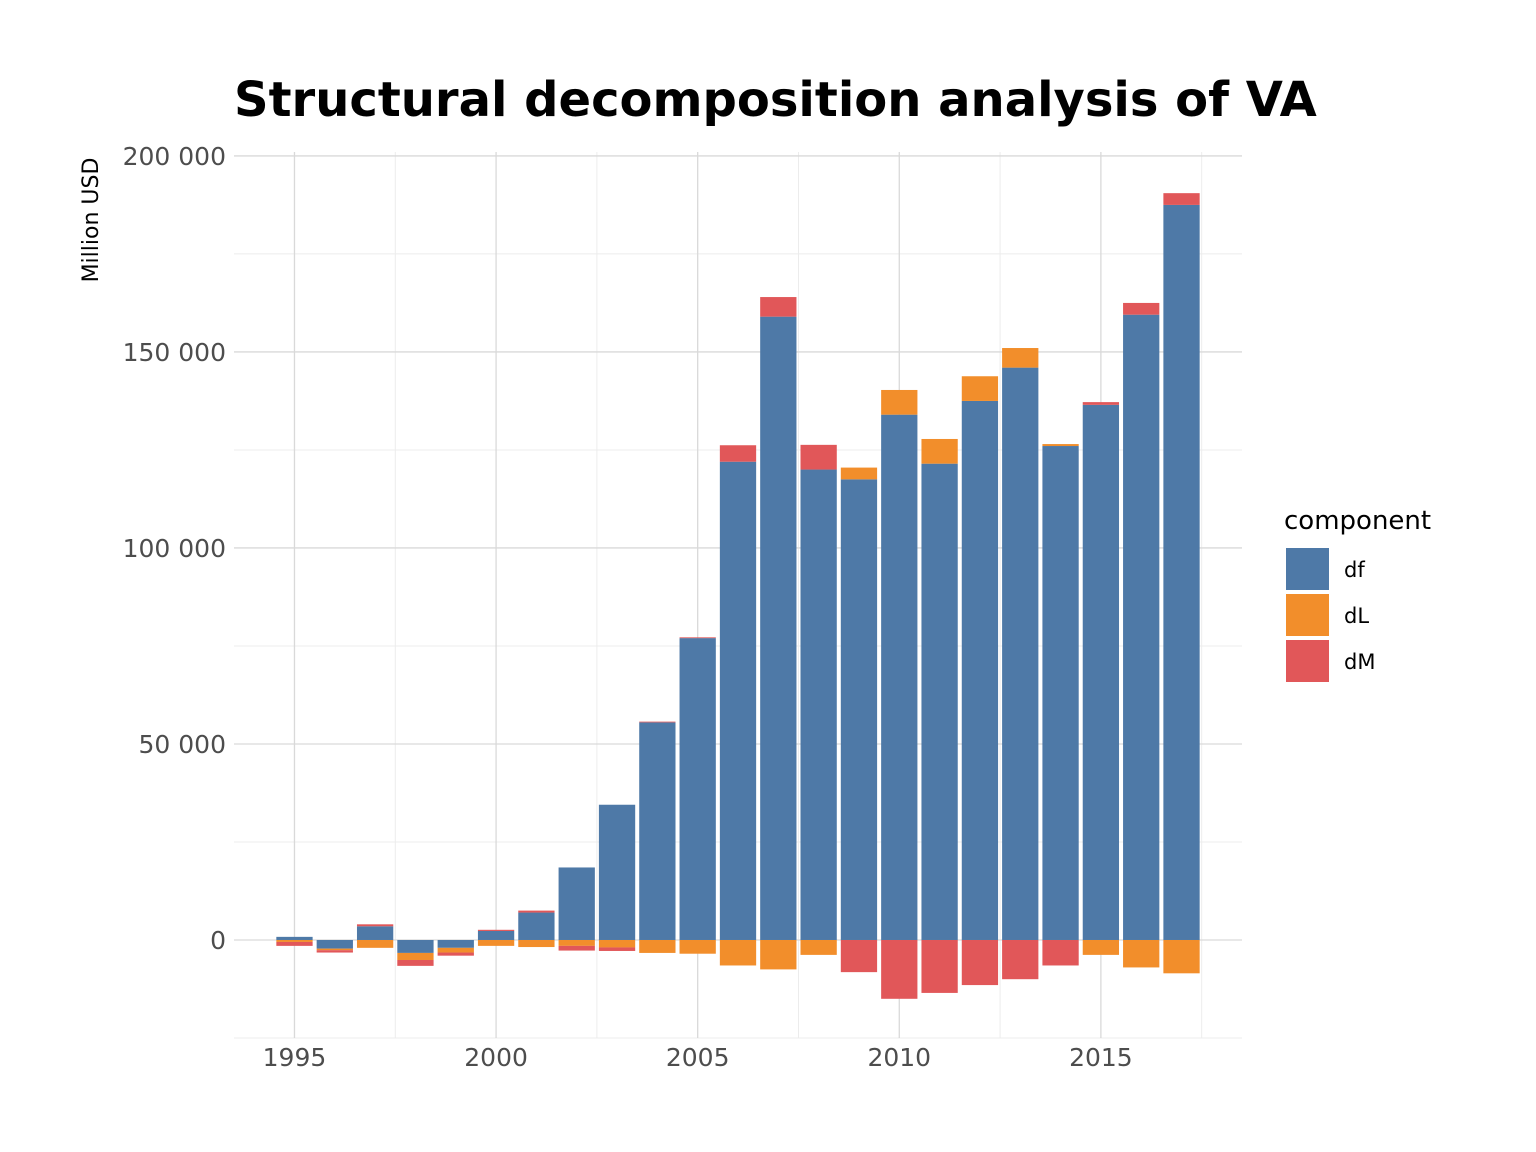 The width and height of the screenshot is (1536, 1152). Describe the element at coordinates (1356, 616) in the screenshot. I see `legend-label-dL: dL` at that location.